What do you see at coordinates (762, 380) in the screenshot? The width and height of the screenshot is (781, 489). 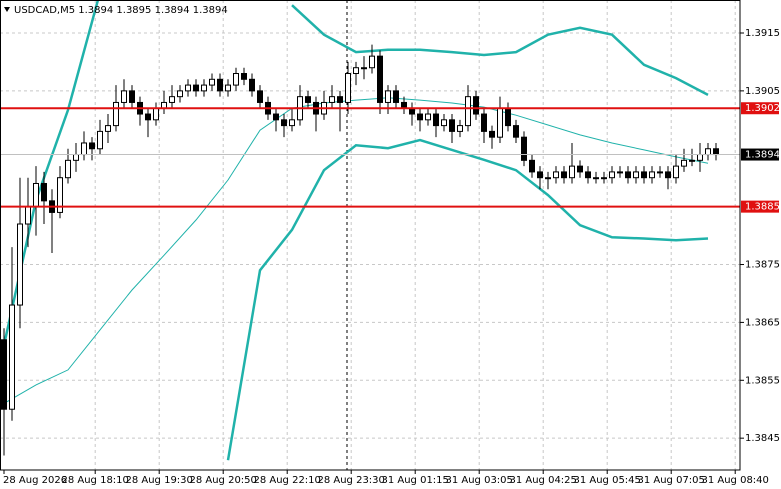 I see `y-tick-label: 1.3855` at bounding box center [762, 380].